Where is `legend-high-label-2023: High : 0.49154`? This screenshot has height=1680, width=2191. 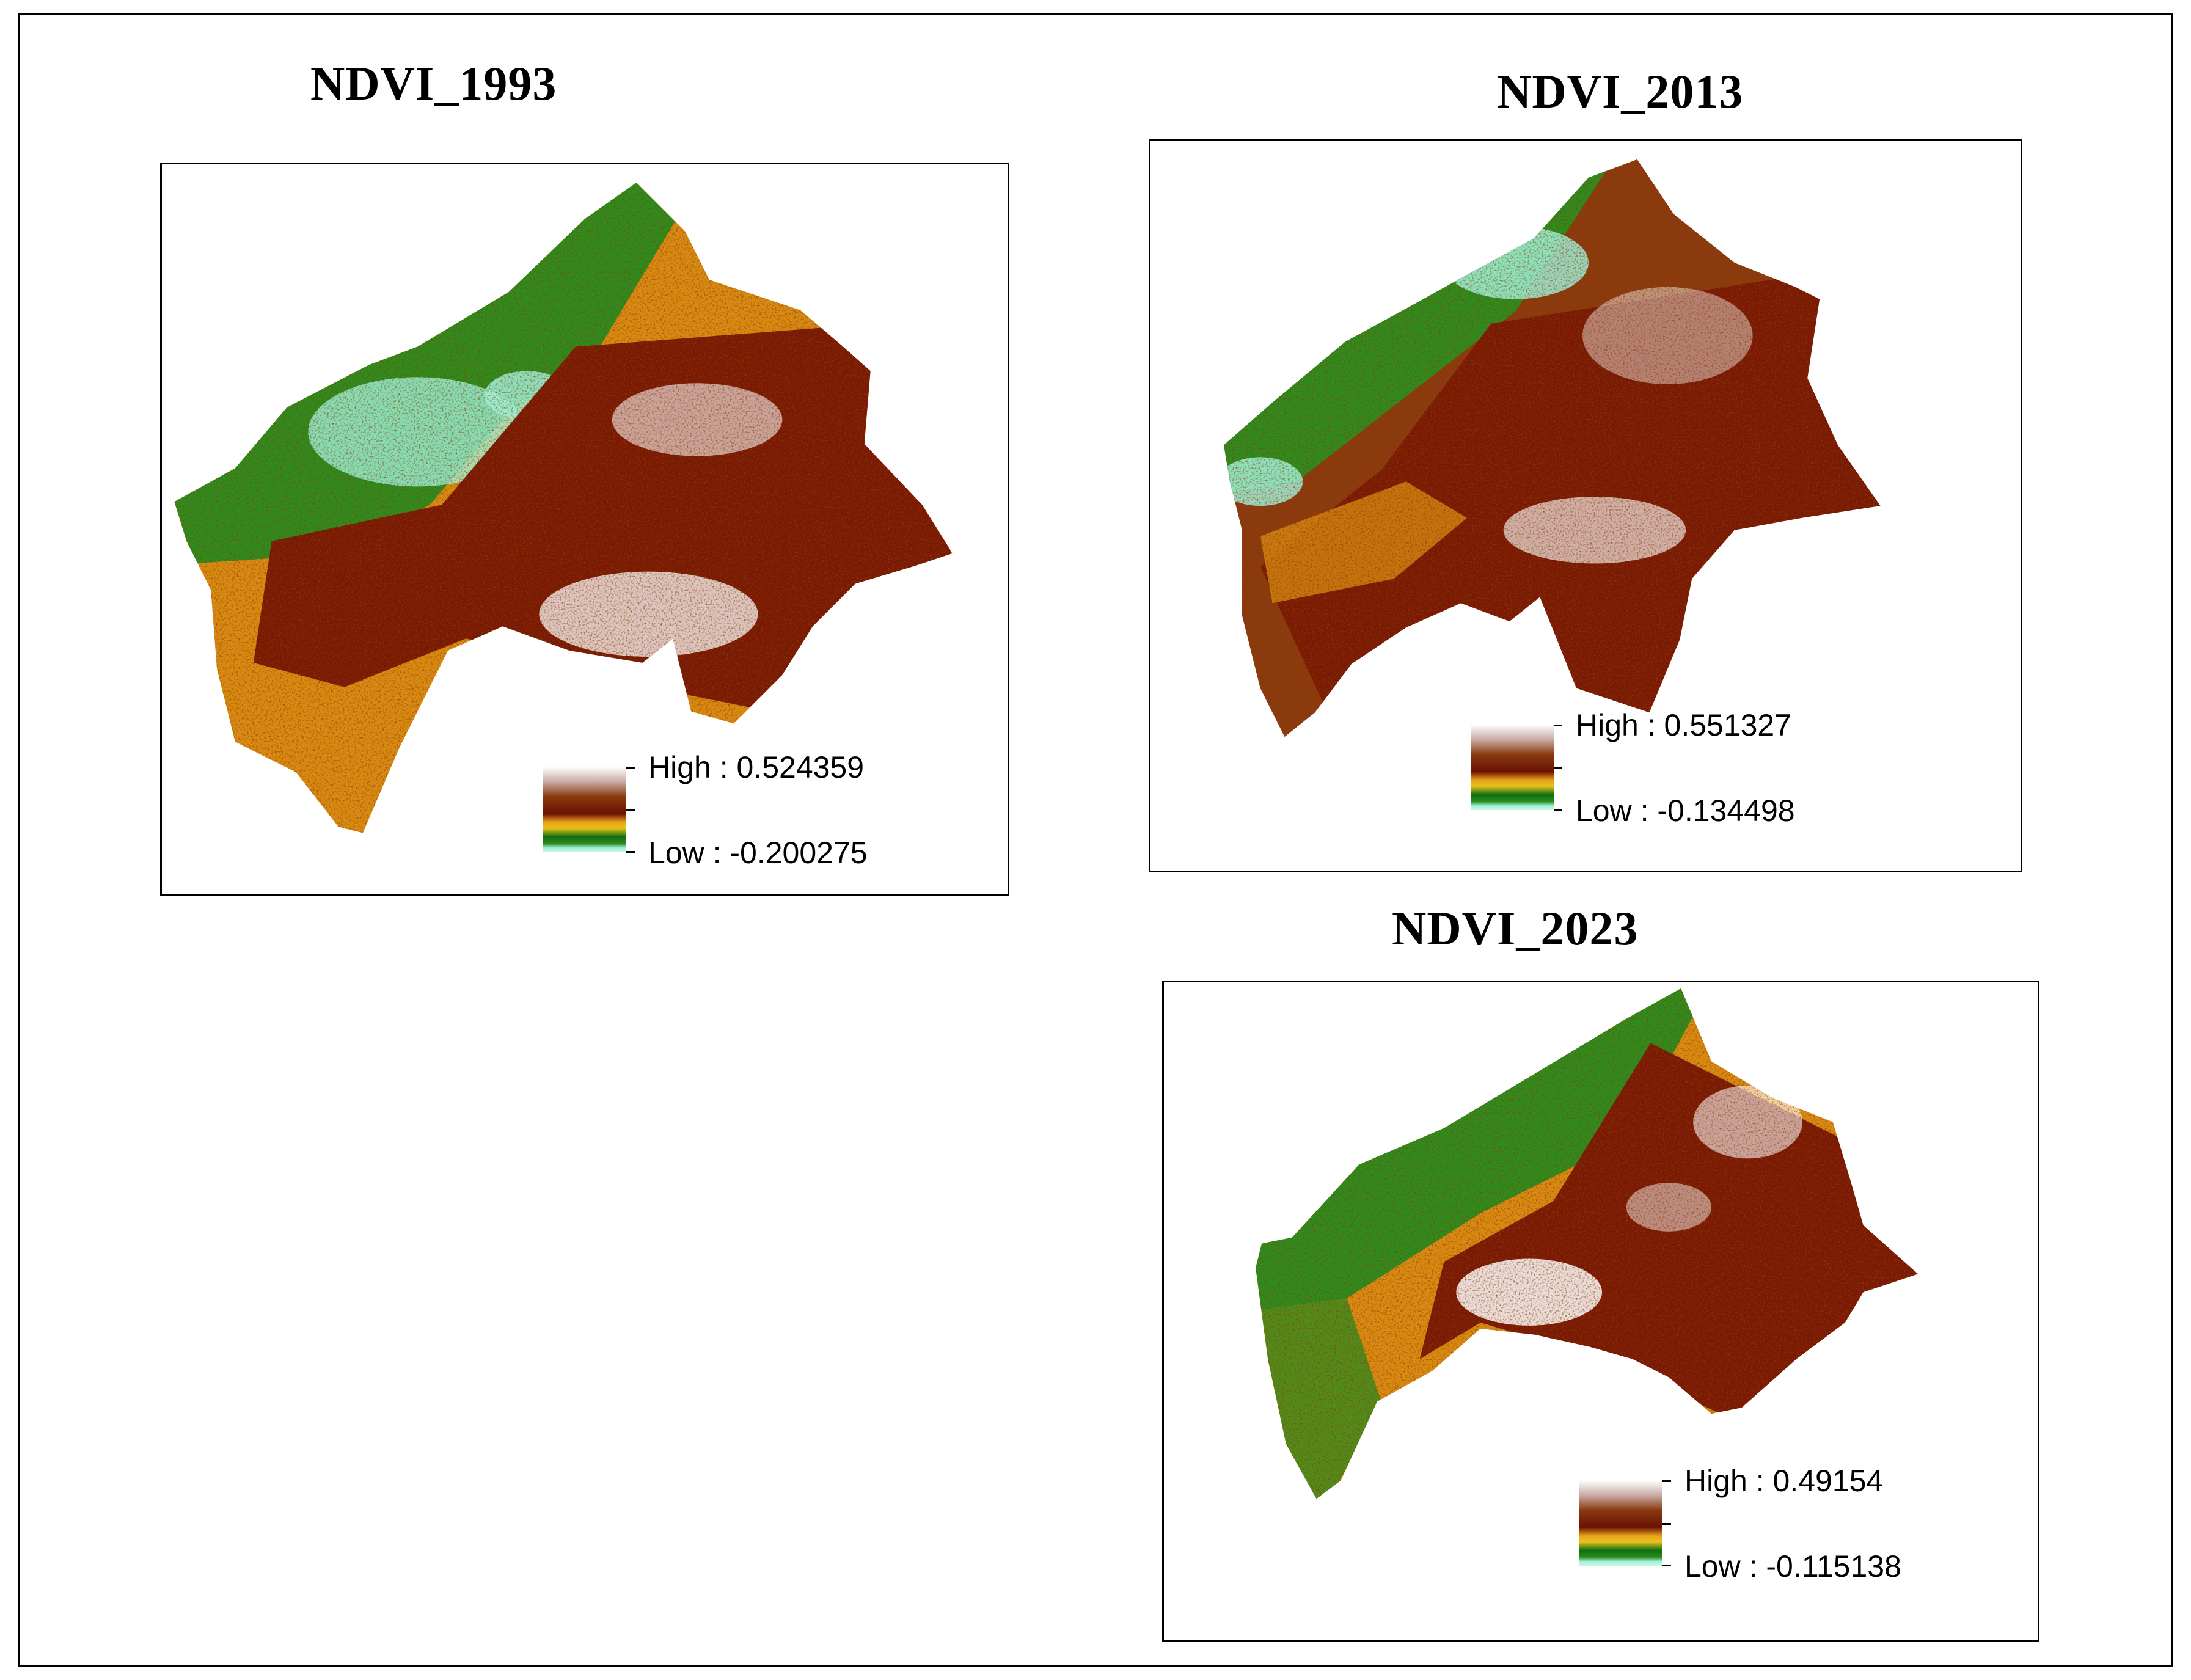 legend-high-label-2023: High : 0.49154 is located at coordinates (1784, 1481).